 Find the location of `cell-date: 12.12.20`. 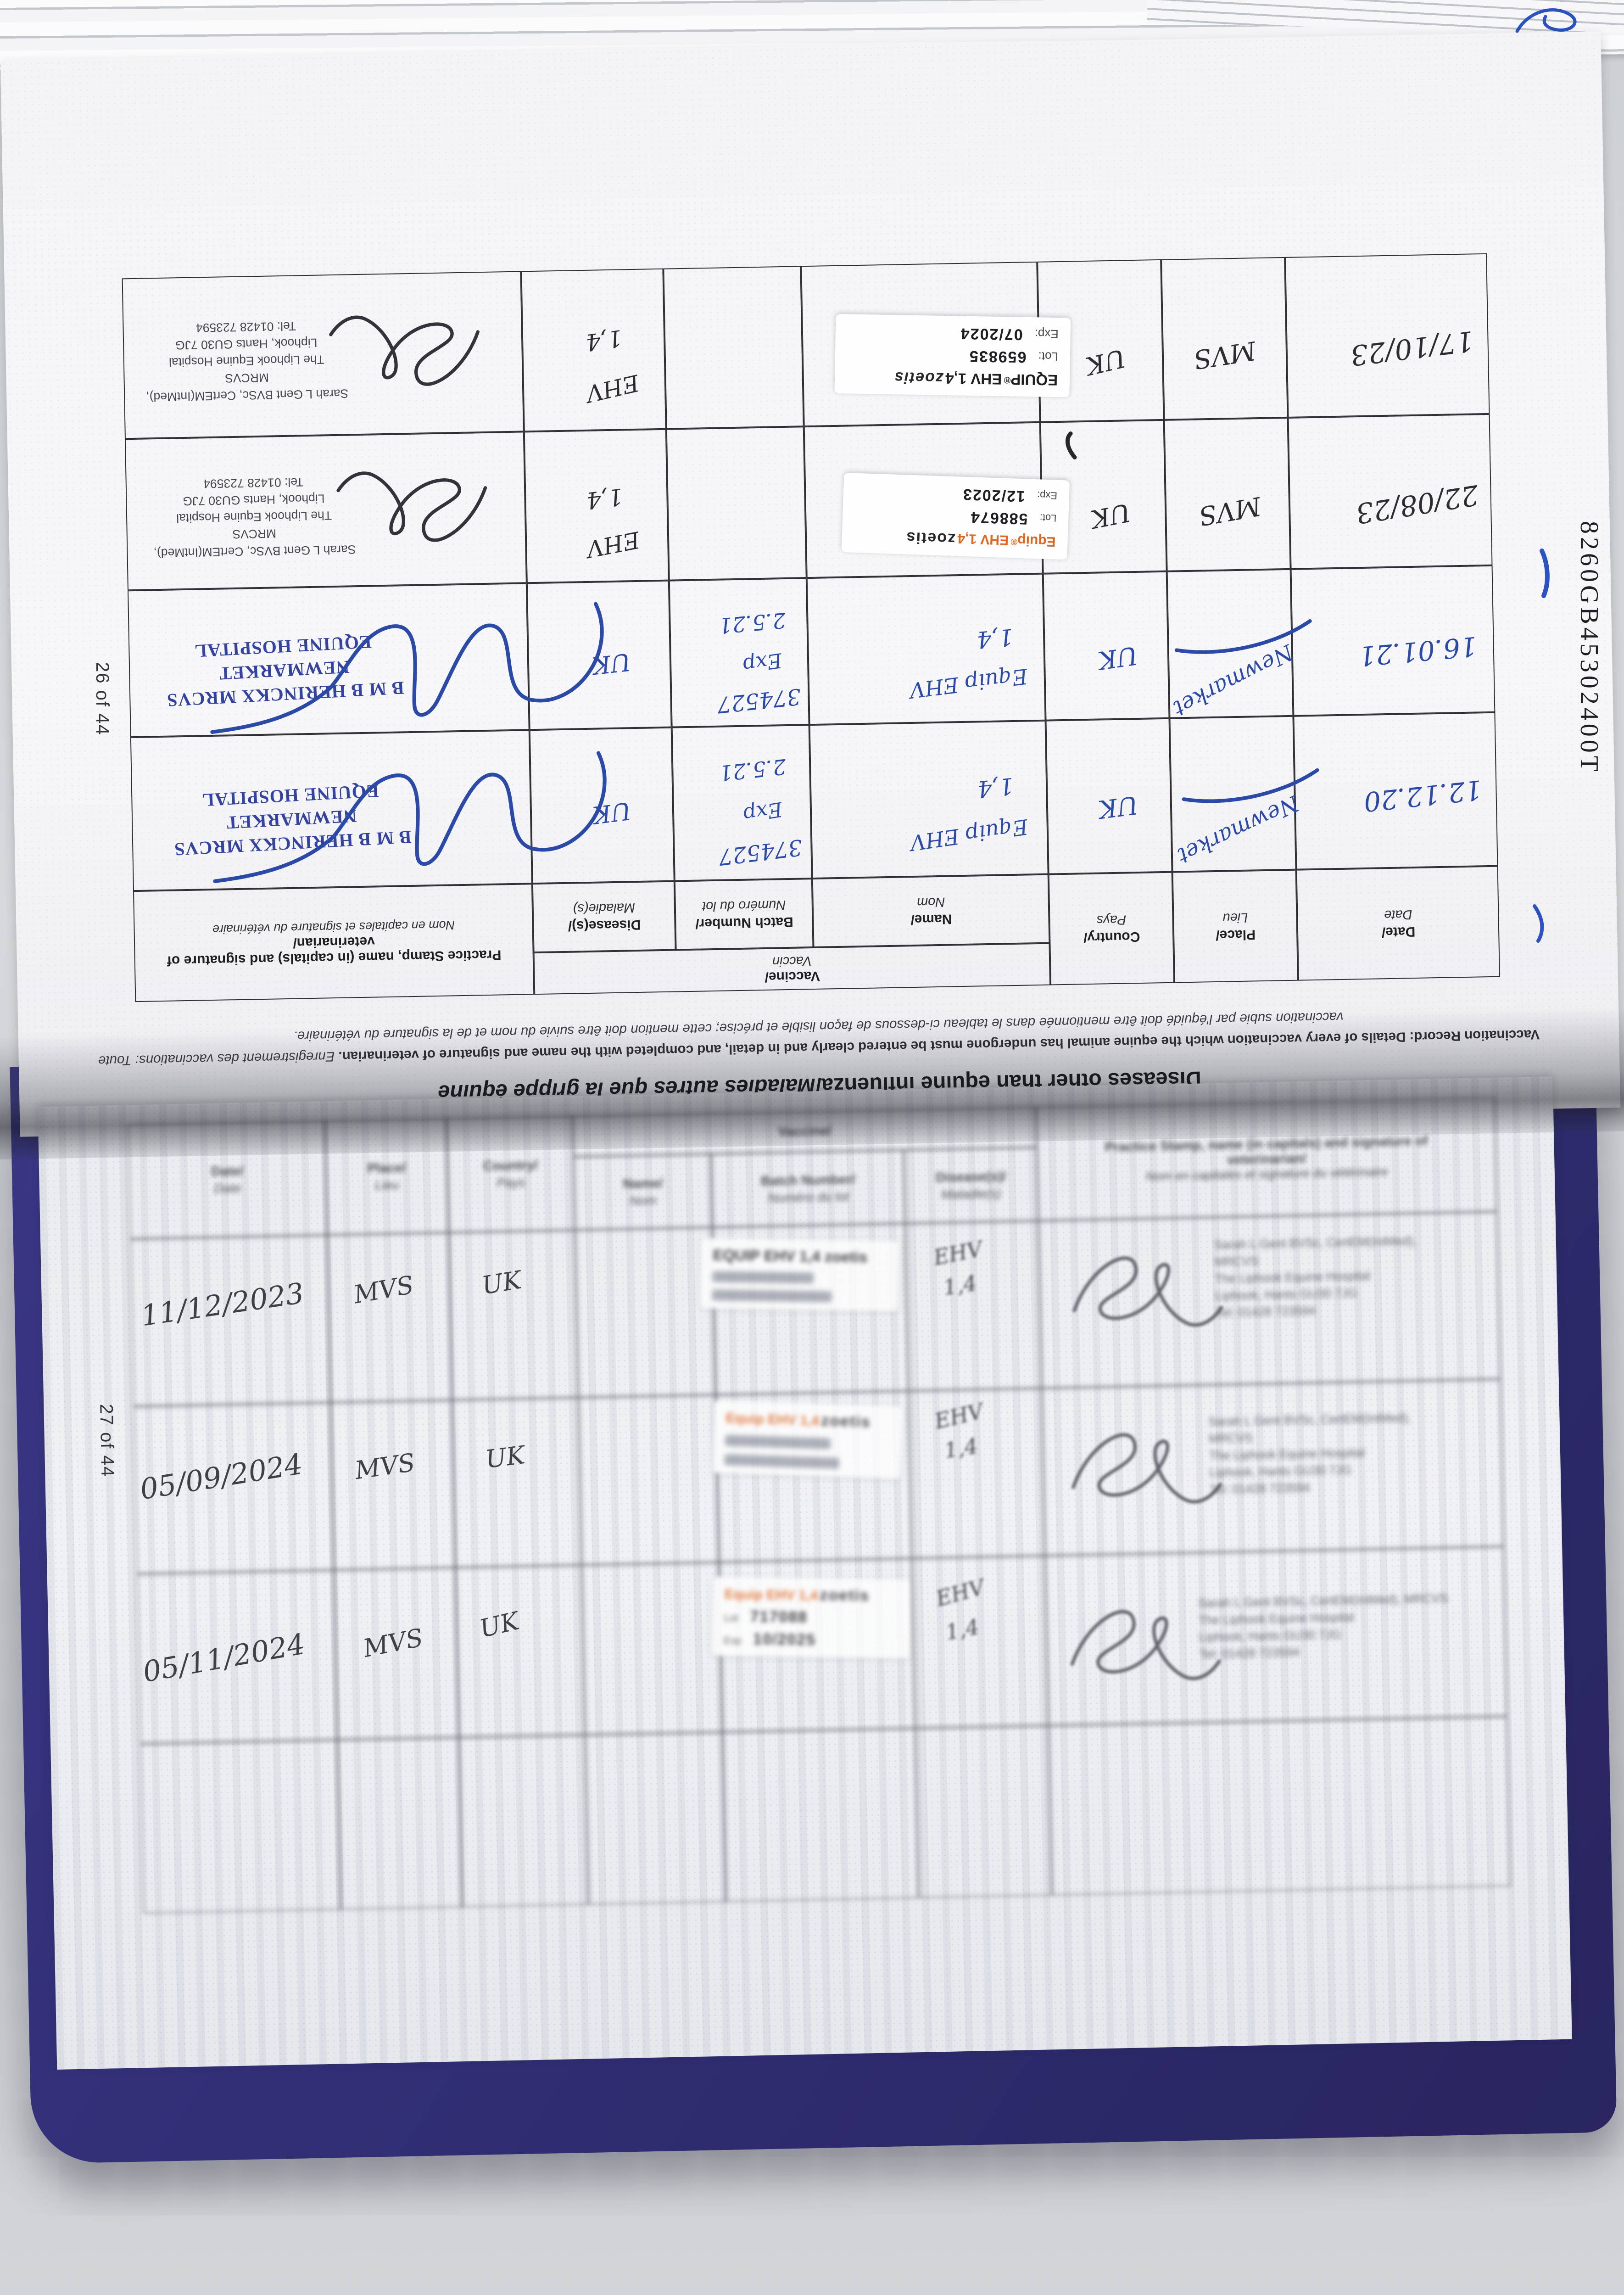

cell-date: 12.12.20 is located at coordinates (1395, 791).